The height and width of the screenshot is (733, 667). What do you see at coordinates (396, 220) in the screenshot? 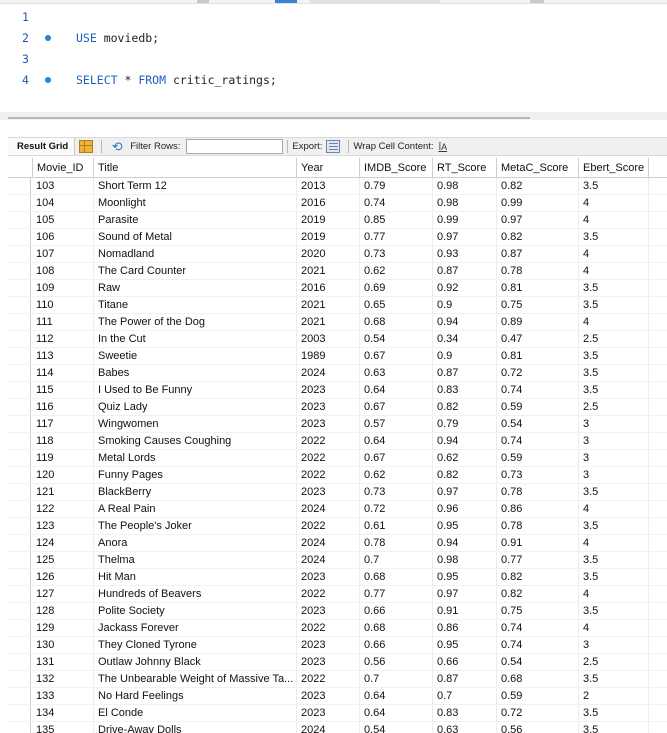
I see `cell-imdb-score: 0.85` at bounding box center [396, 220].